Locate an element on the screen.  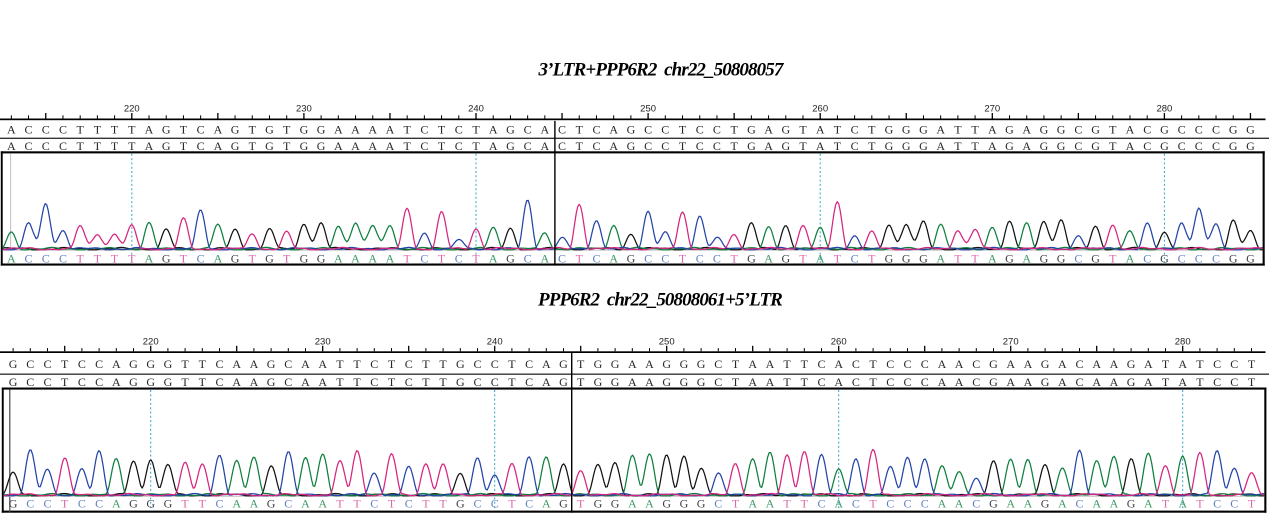
svg-text: 240 is located at coordinates (476, 109).